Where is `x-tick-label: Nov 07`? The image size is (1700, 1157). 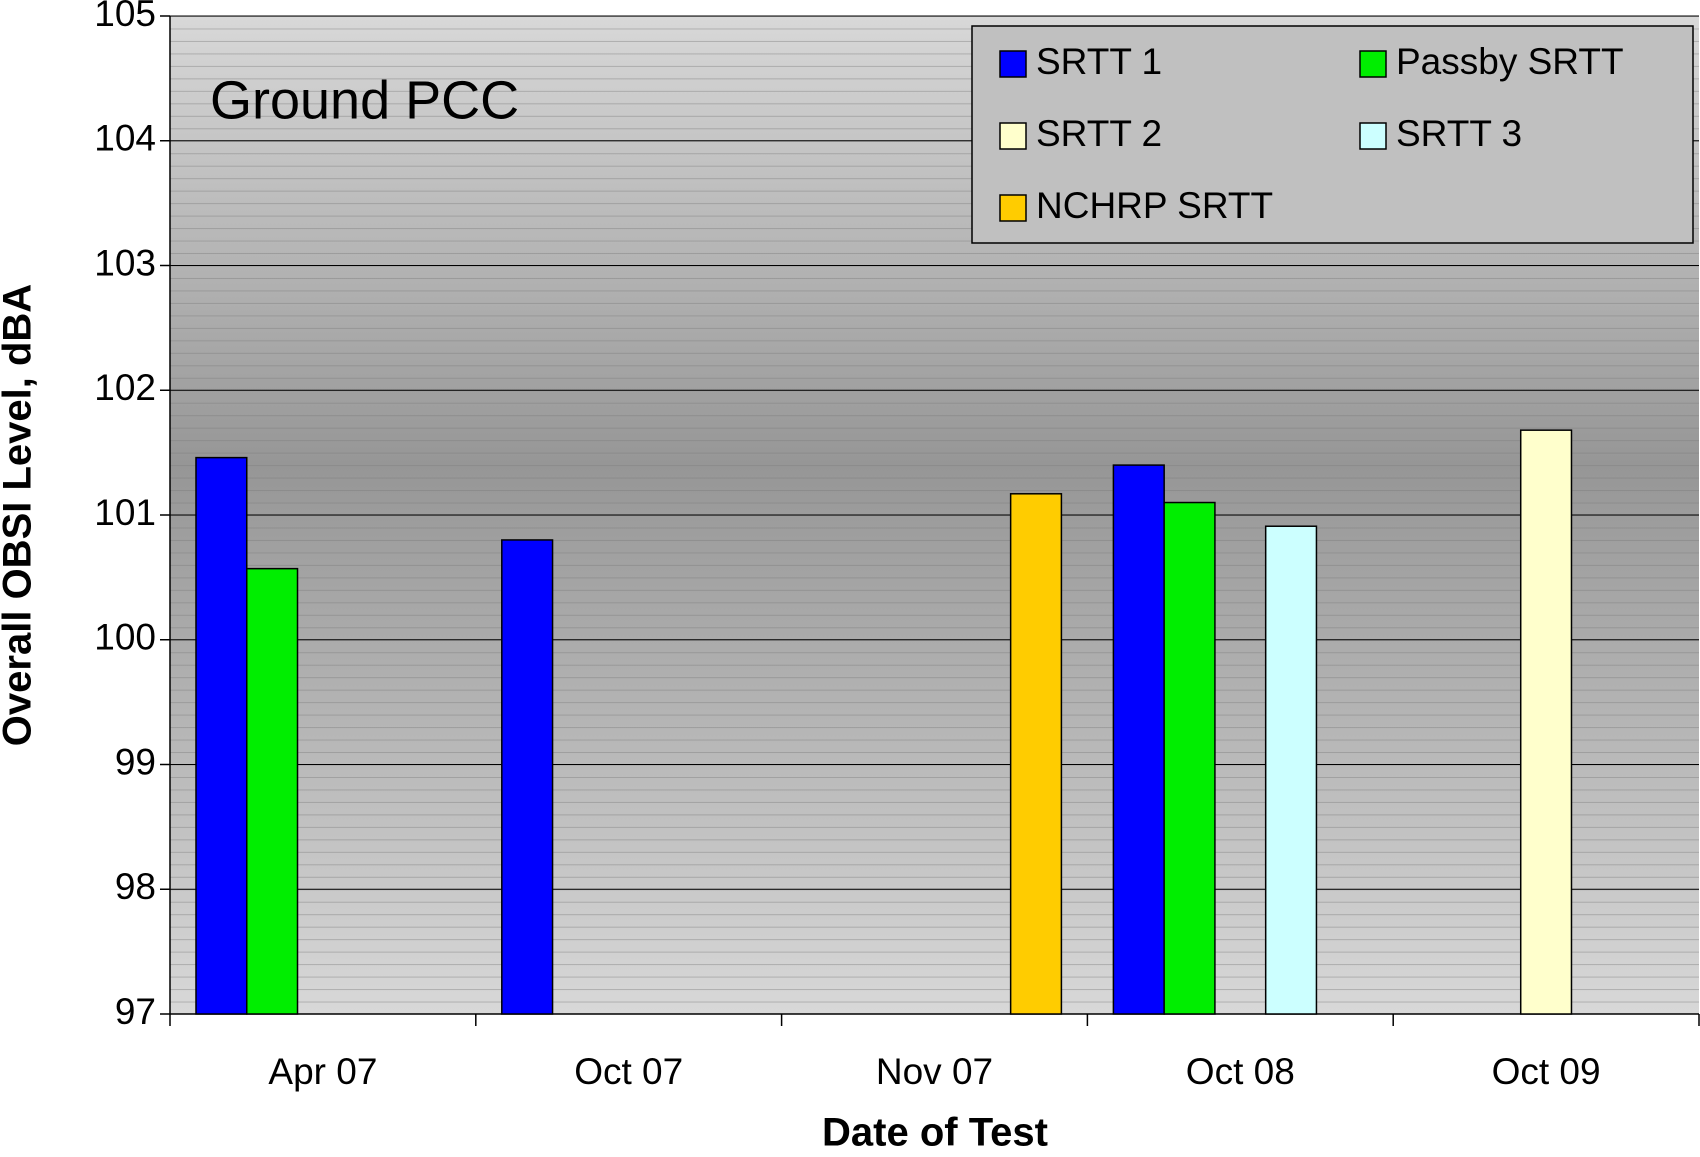
x-tick-label: Nov 07 is located at coordinates (934, 1071).